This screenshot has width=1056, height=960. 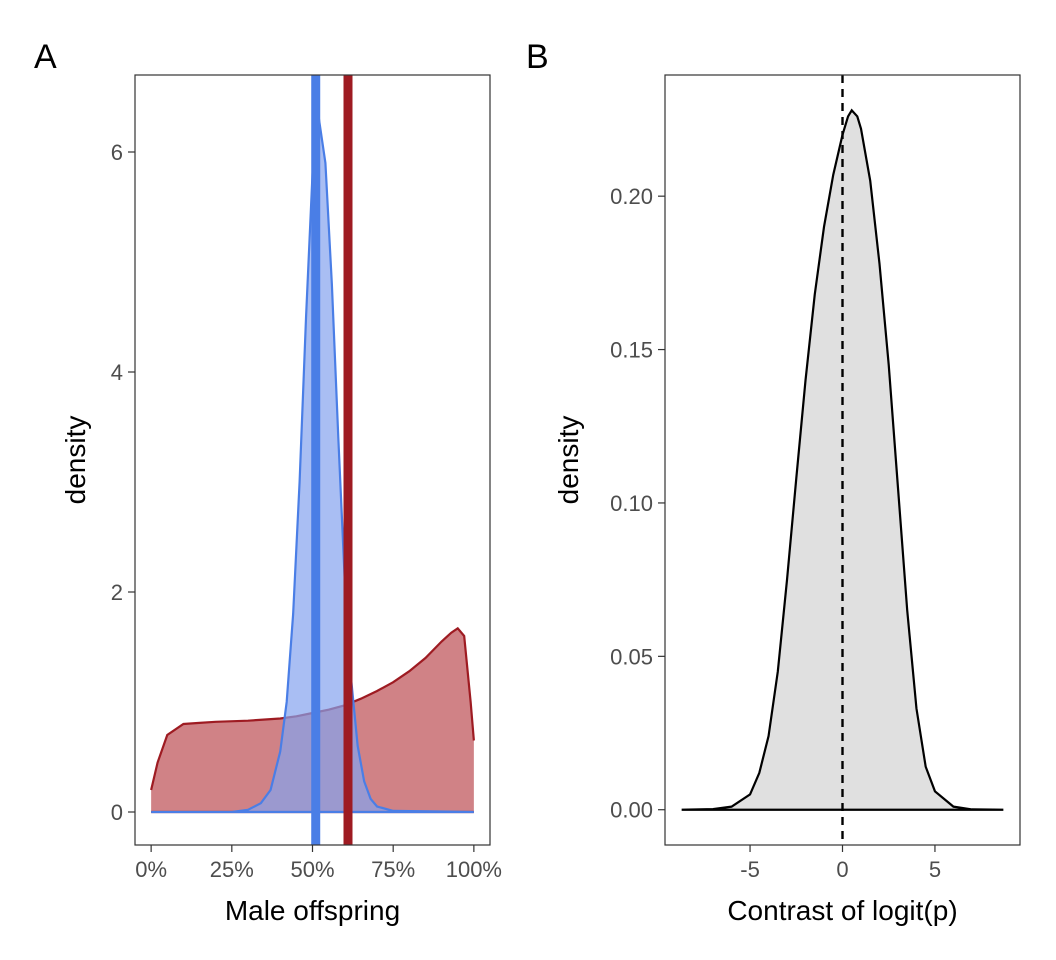 I want to click on x-tick-label-b: 5, so click(x=935, y=869).